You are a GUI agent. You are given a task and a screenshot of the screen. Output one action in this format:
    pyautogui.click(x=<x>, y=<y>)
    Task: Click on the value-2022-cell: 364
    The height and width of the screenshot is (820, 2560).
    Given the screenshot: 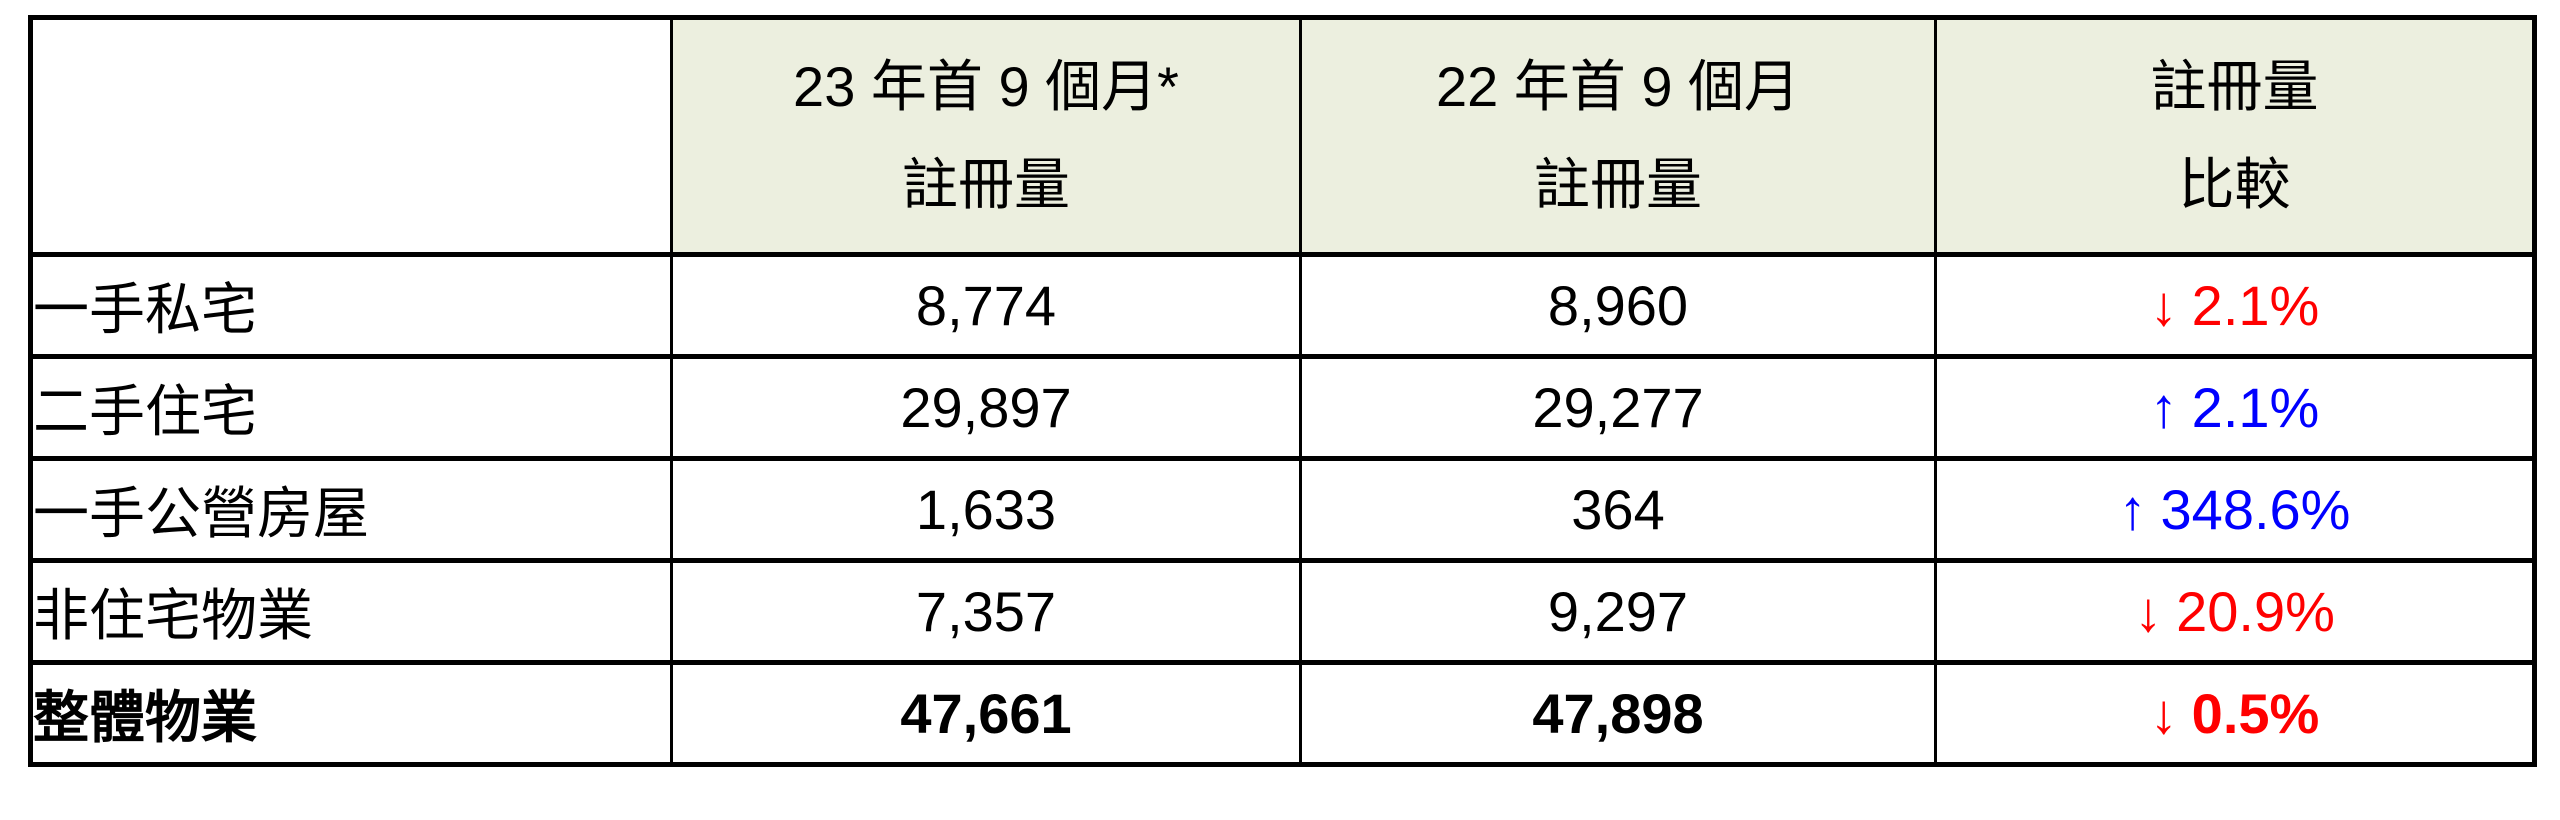 What is the action you would take?
    pyautogui.click(x=1618, y=509)
    